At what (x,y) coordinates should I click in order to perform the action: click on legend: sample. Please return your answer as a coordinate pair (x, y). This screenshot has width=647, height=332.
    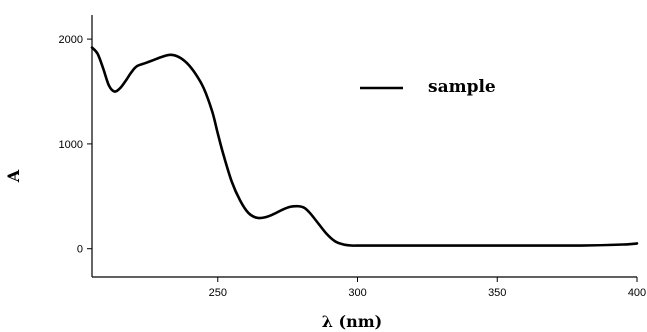
    Looking at the image, I should click on (428, 87).